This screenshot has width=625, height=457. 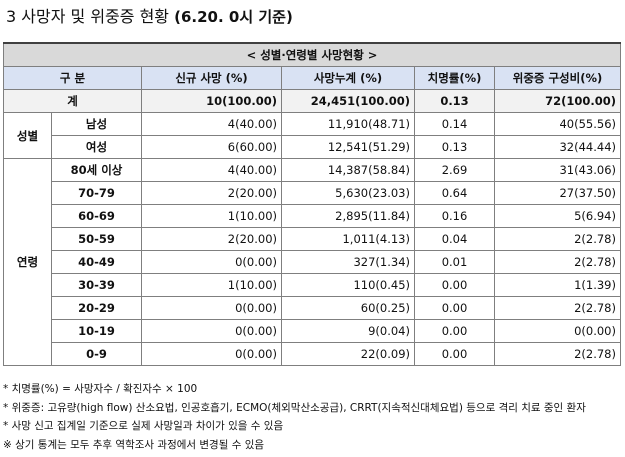 What do you see at coordinates (27, 135) in the screenshot?
I see `sex-group-label: 성별` at bounding box center [27, 135].